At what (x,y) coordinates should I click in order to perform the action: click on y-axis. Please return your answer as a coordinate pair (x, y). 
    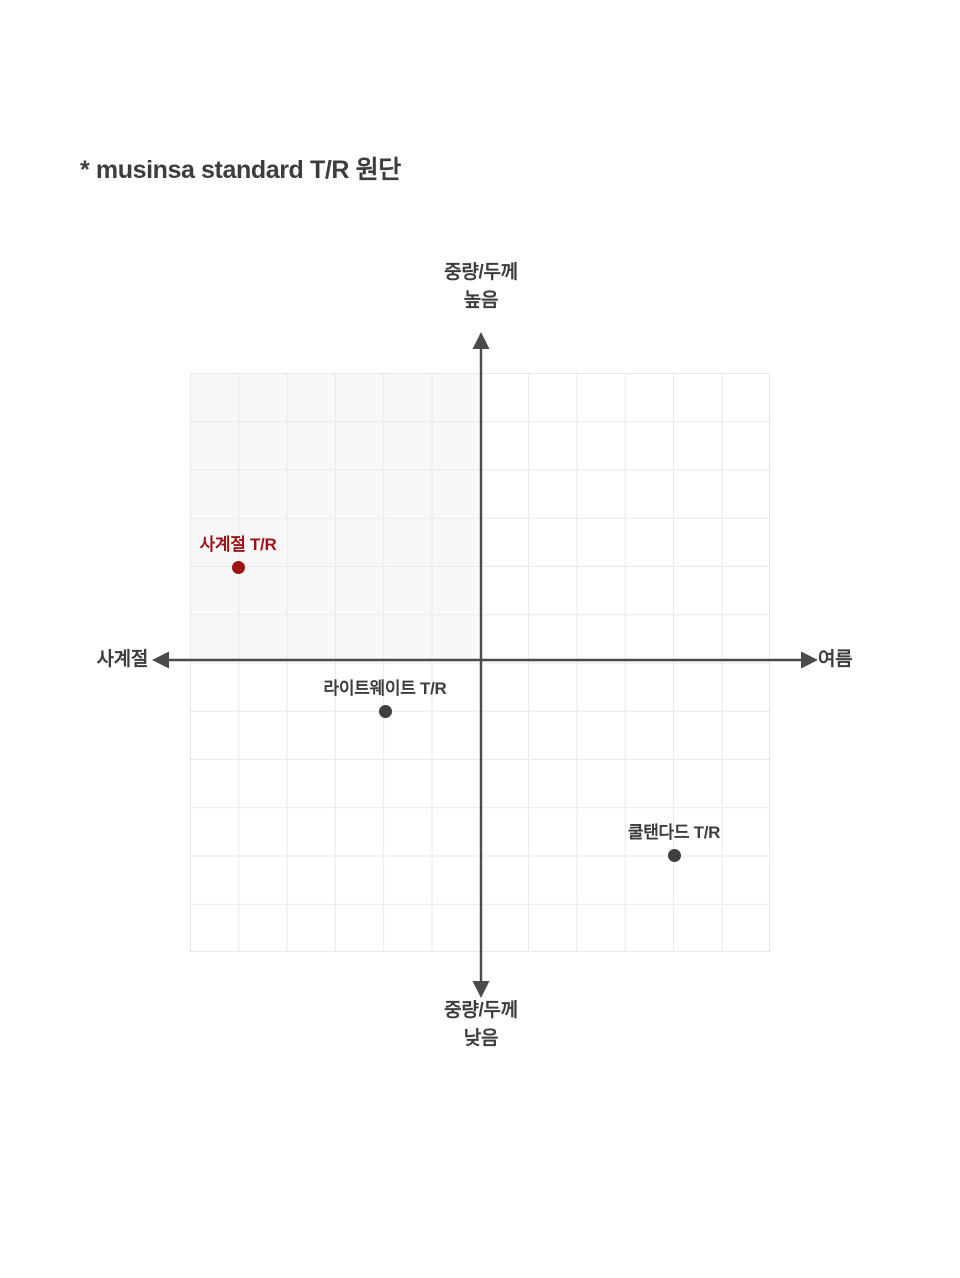
    Looking at the image, I should click on (481, 665).